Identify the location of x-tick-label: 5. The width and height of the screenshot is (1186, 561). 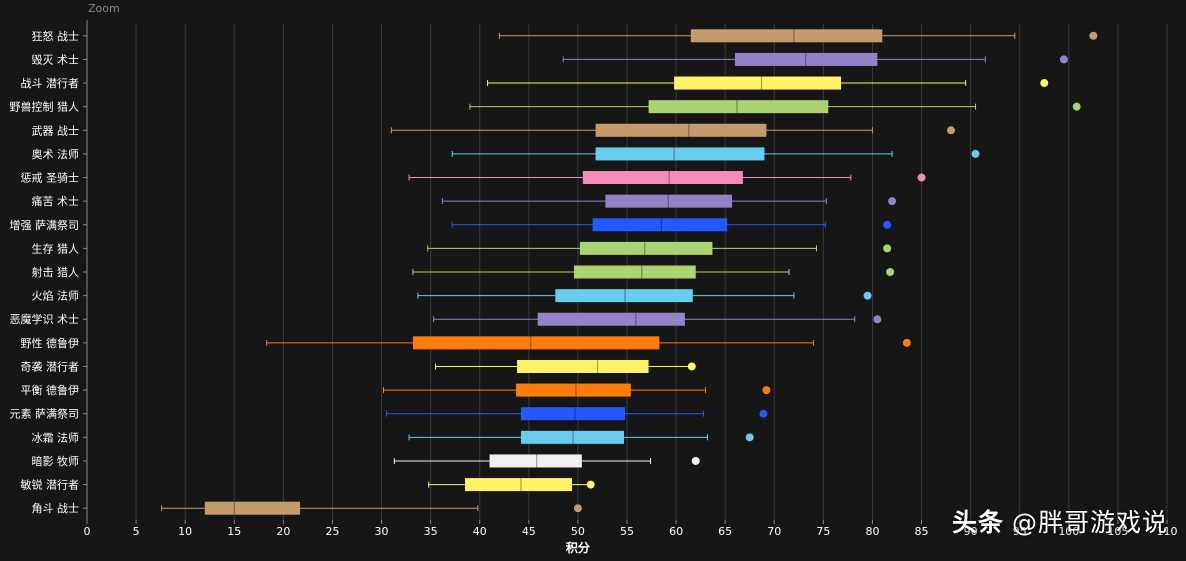
(136, 531).